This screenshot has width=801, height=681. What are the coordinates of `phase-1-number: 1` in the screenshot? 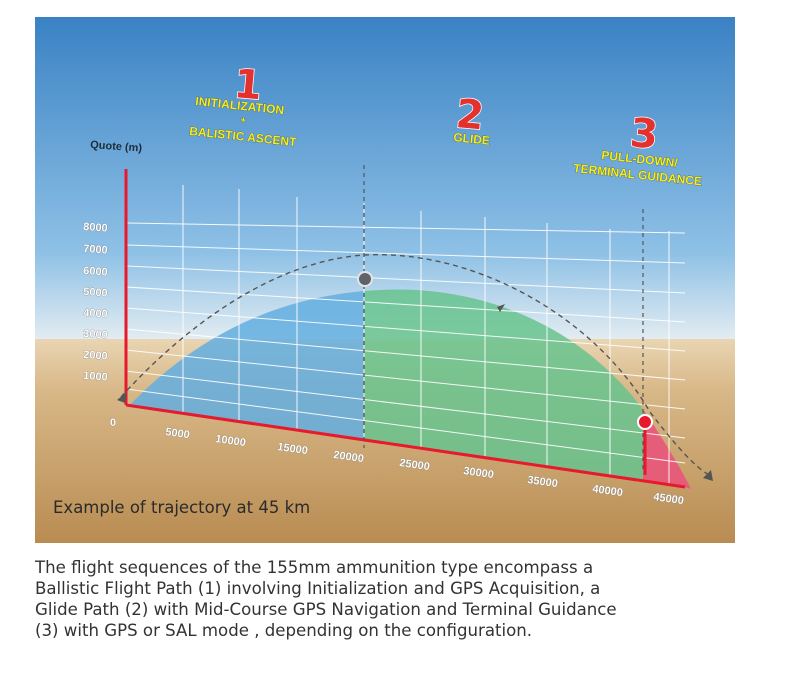 It's located at (248, 85).